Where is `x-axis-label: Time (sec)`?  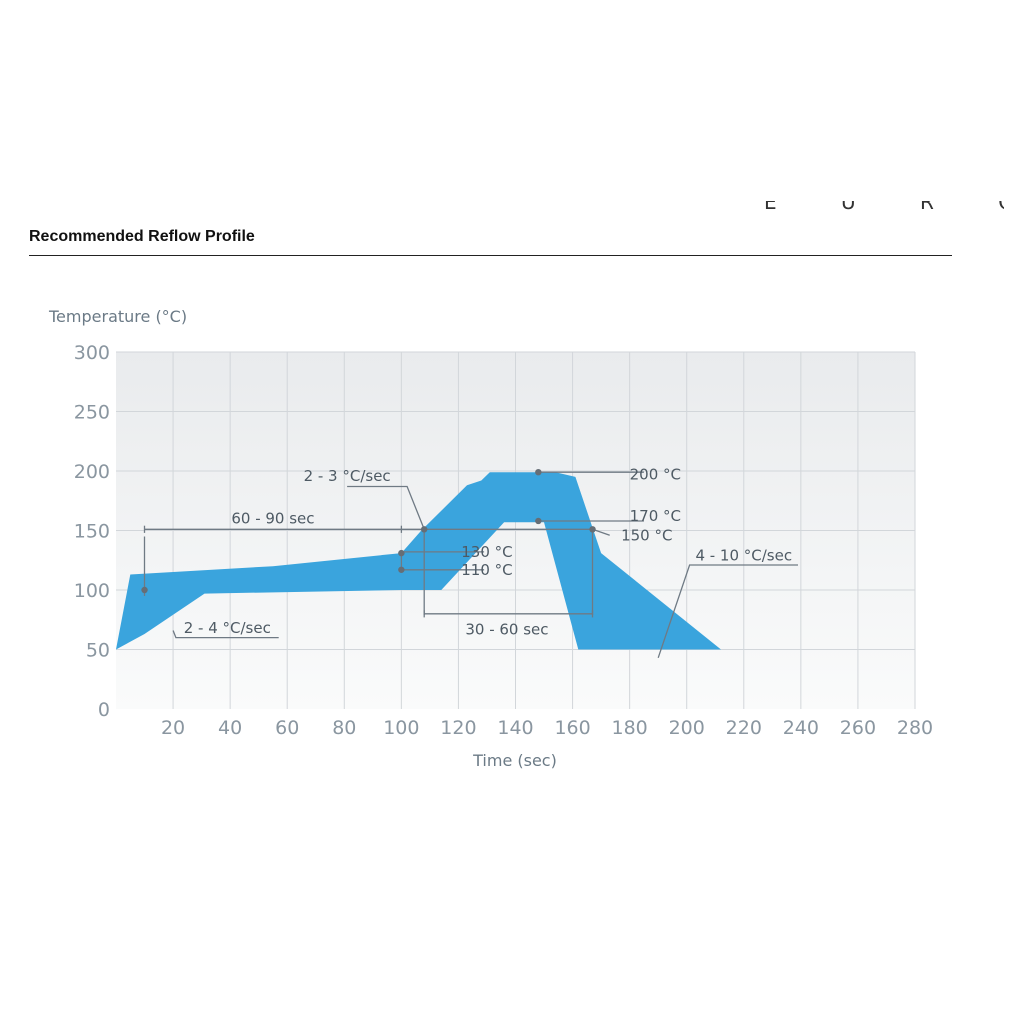 x-axis-label: Time (sec) is located at coordinates (514, 760).